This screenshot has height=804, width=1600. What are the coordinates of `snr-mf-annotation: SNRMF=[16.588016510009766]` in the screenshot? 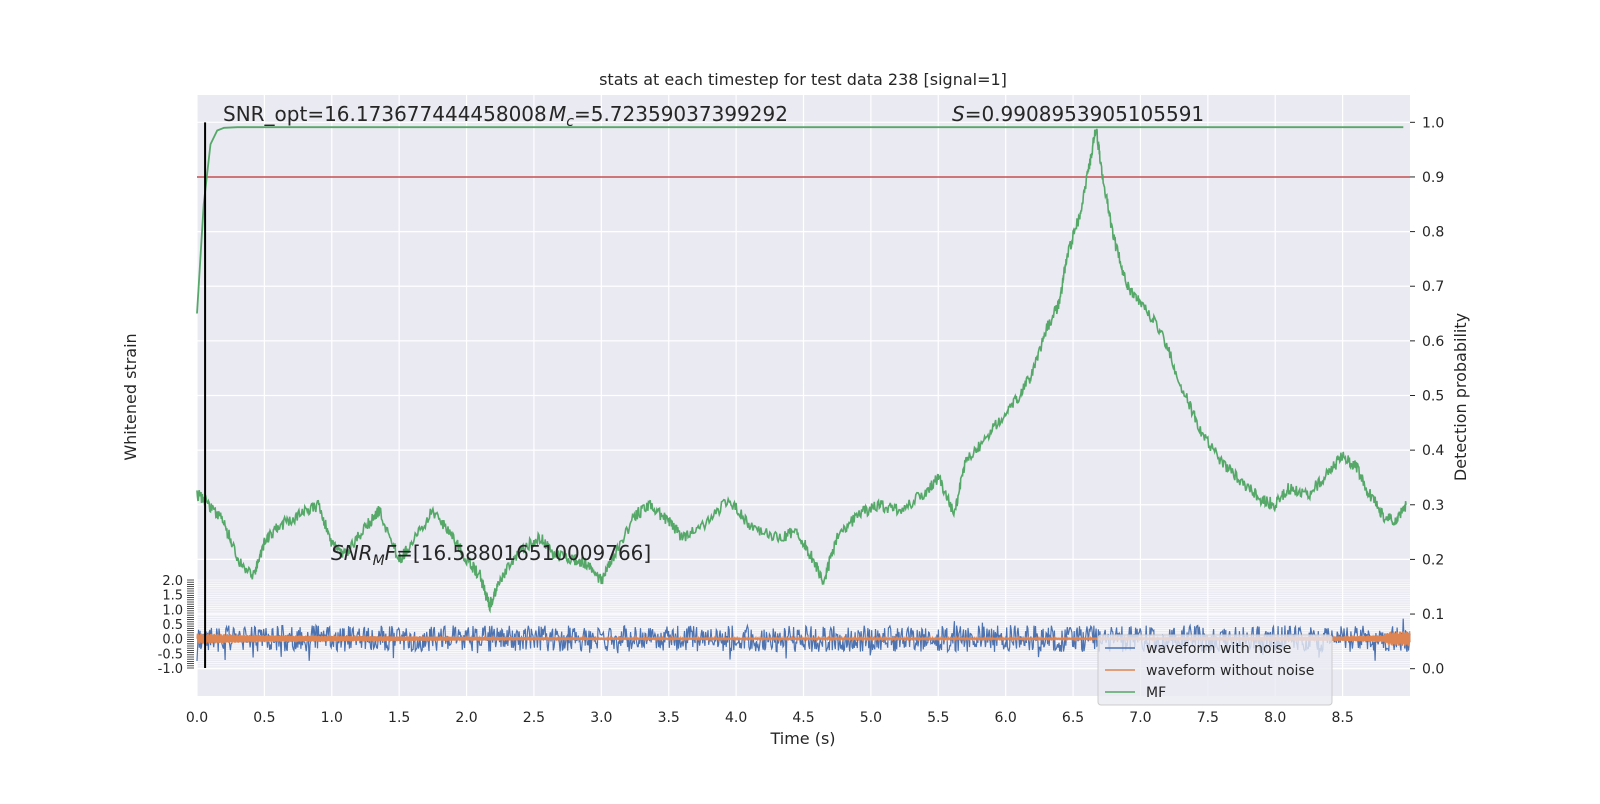 It's located at (491, 555).